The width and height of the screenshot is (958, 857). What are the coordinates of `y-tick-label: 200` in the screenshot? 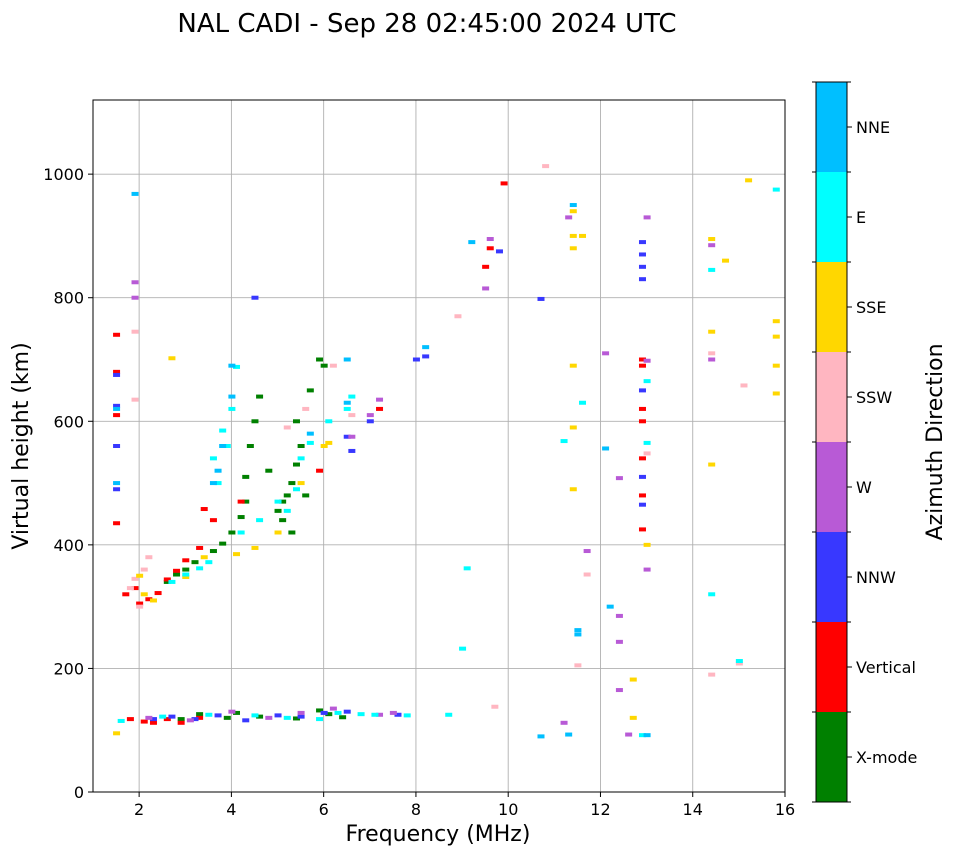 It's located at (68, 668).